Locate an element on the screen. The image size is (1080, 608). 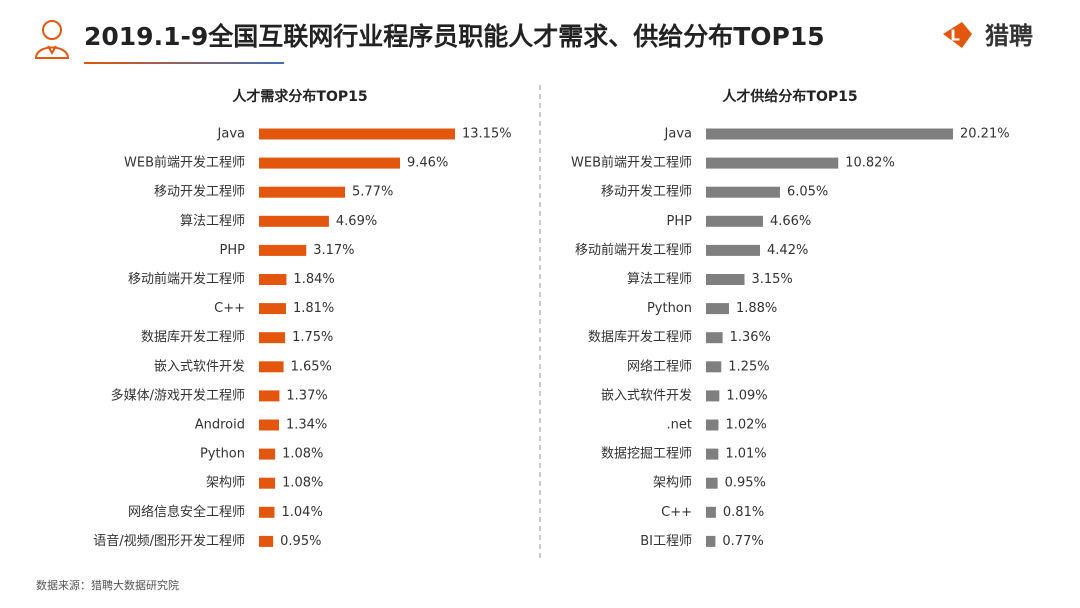
category-label: BI工程师 is located at coordinates (666, 541).